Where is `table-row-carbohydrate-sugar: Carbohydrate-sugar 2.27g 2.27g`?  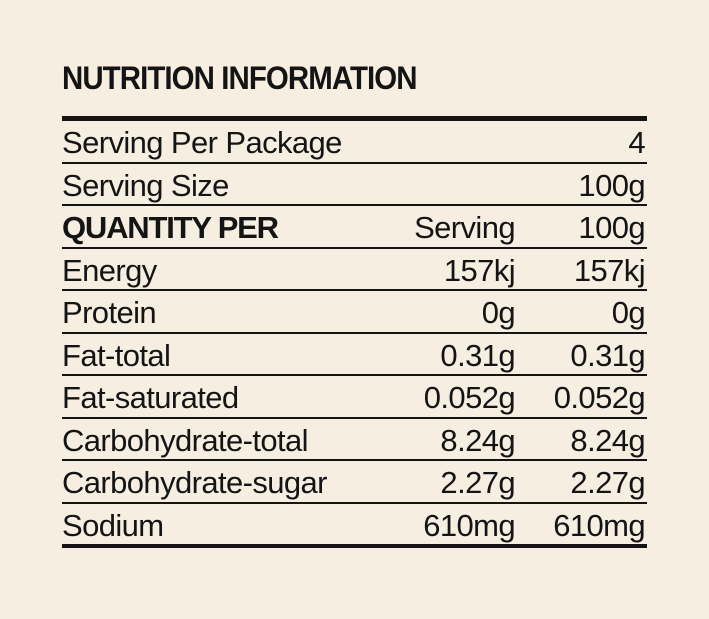 table-row-carbohydrate-sugar: Carbohydrate-sugar 2.27g 2.27g is located at coordinates (354, 482).